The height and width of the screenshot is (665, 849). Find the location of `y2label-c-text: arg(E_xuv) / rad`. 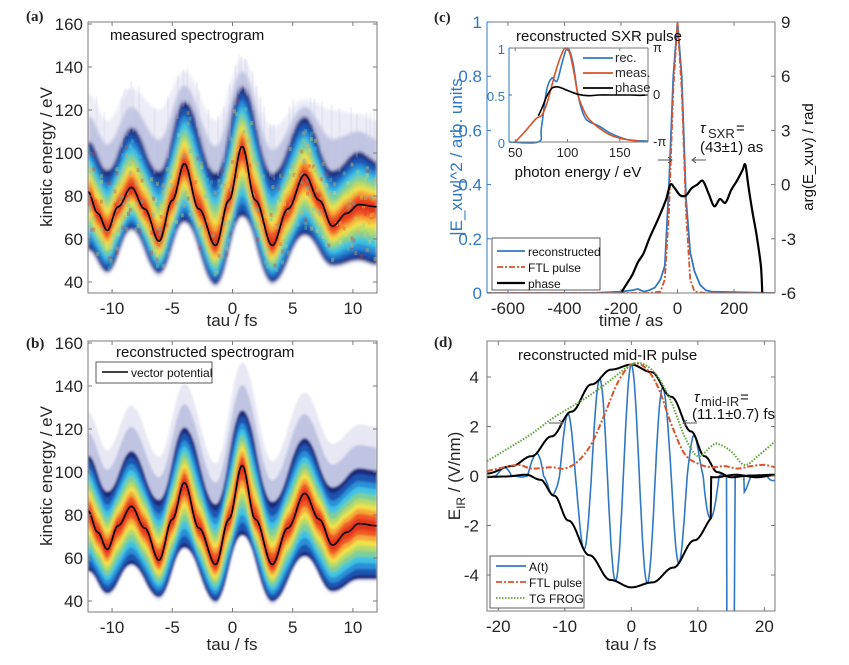

y2label-c-text: arg(E_xuv) / rad is located at coordinates (808, 157).